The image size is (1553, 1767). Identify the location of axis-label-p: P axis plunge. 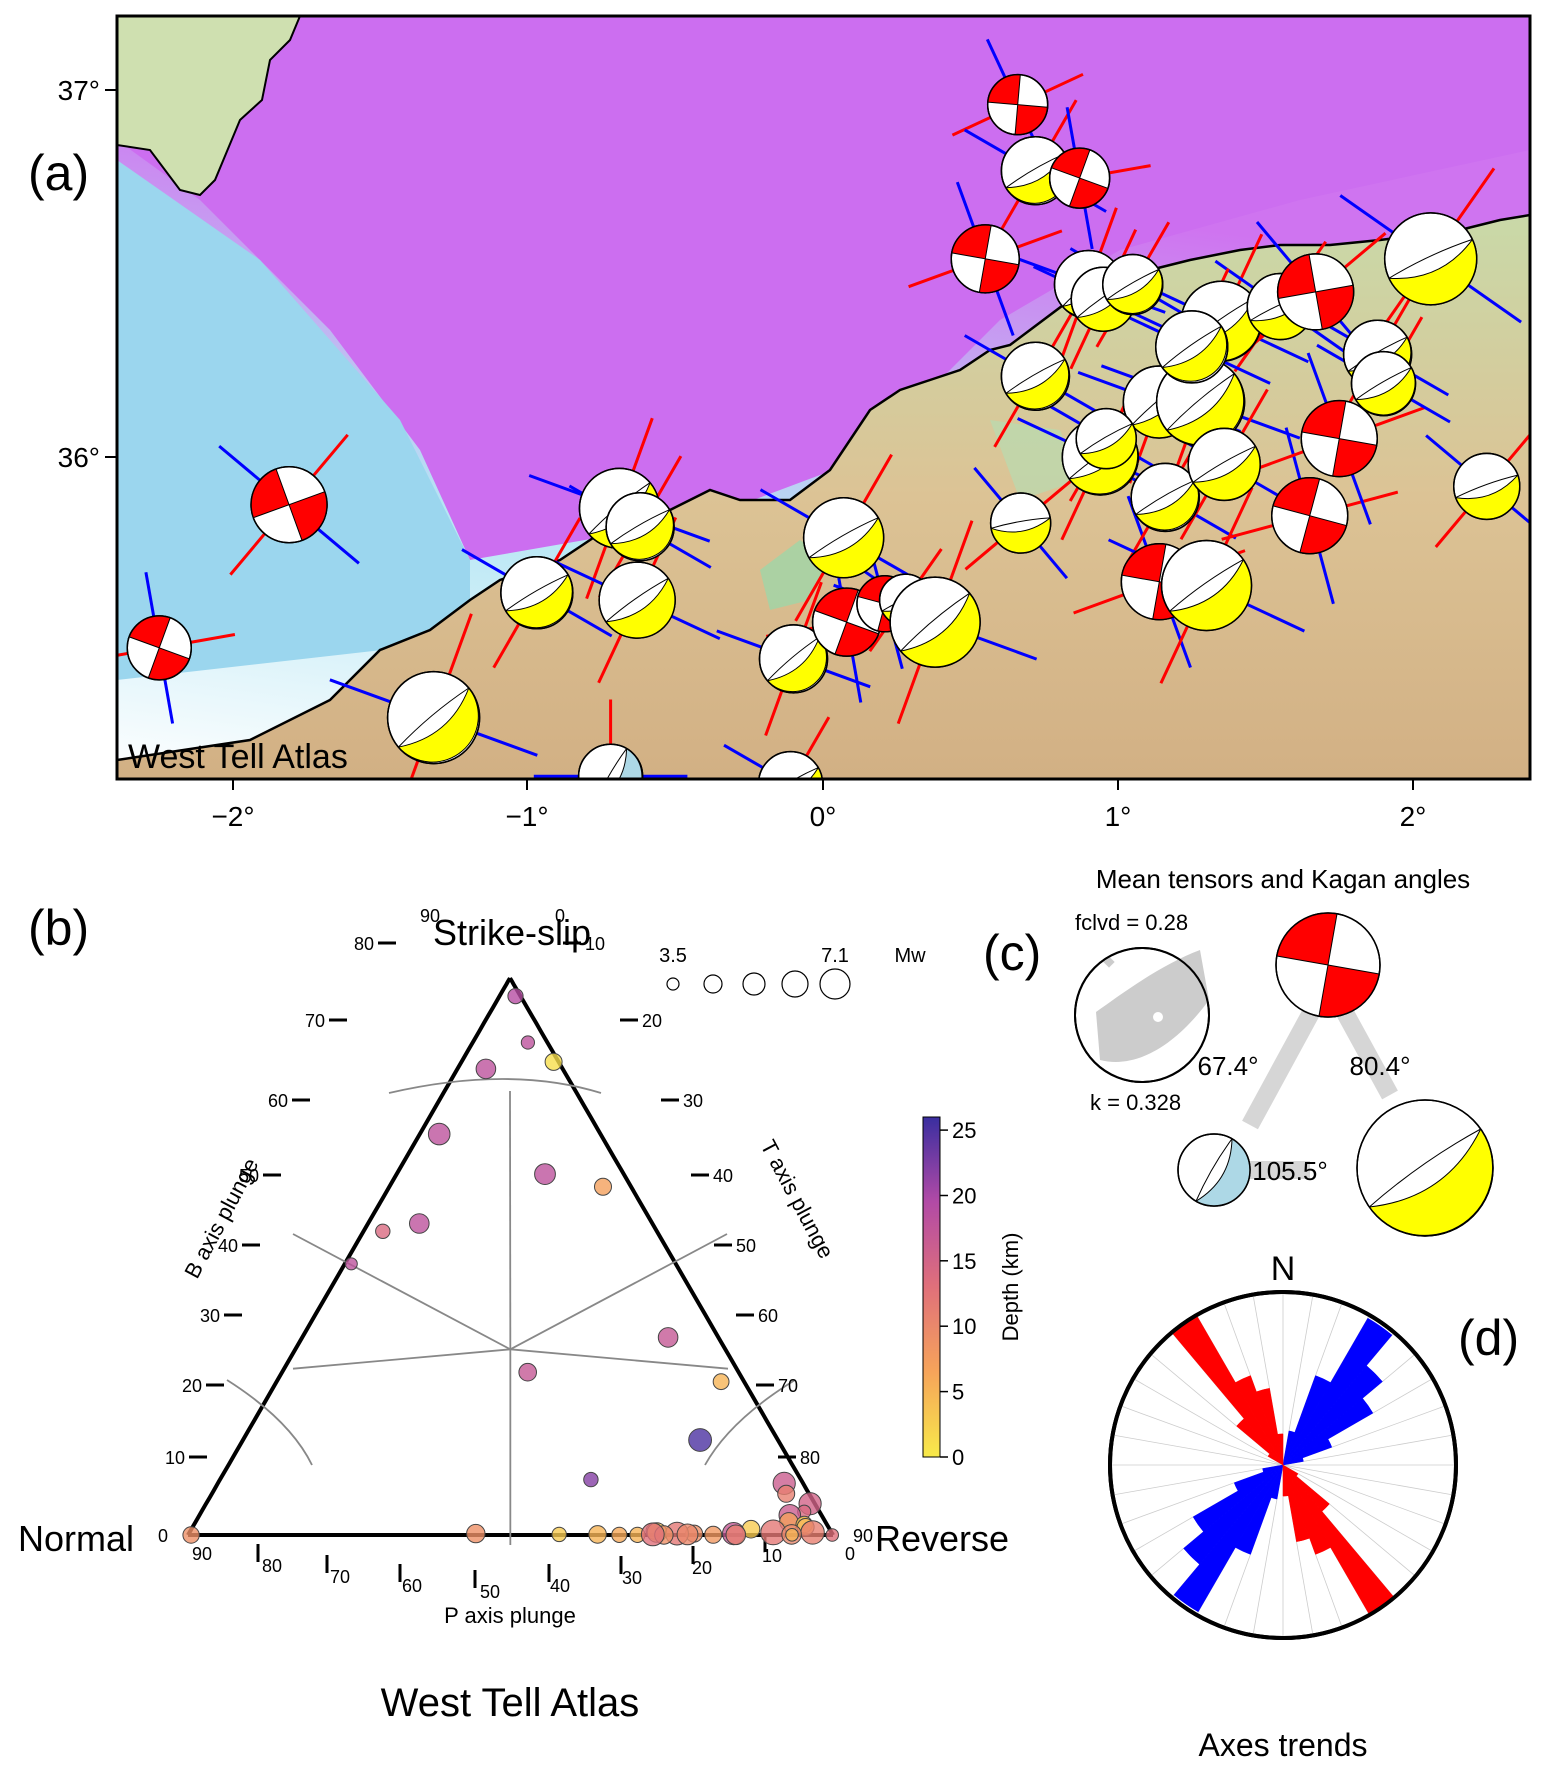
(510, 1615).